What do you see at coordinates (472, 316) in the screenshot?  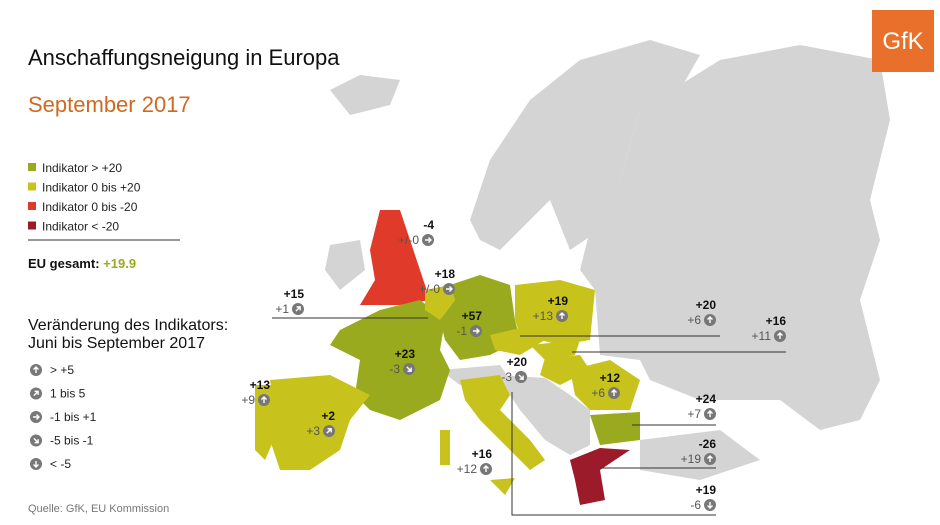 I see `country-value: +57` at bounding box center [472, 316].